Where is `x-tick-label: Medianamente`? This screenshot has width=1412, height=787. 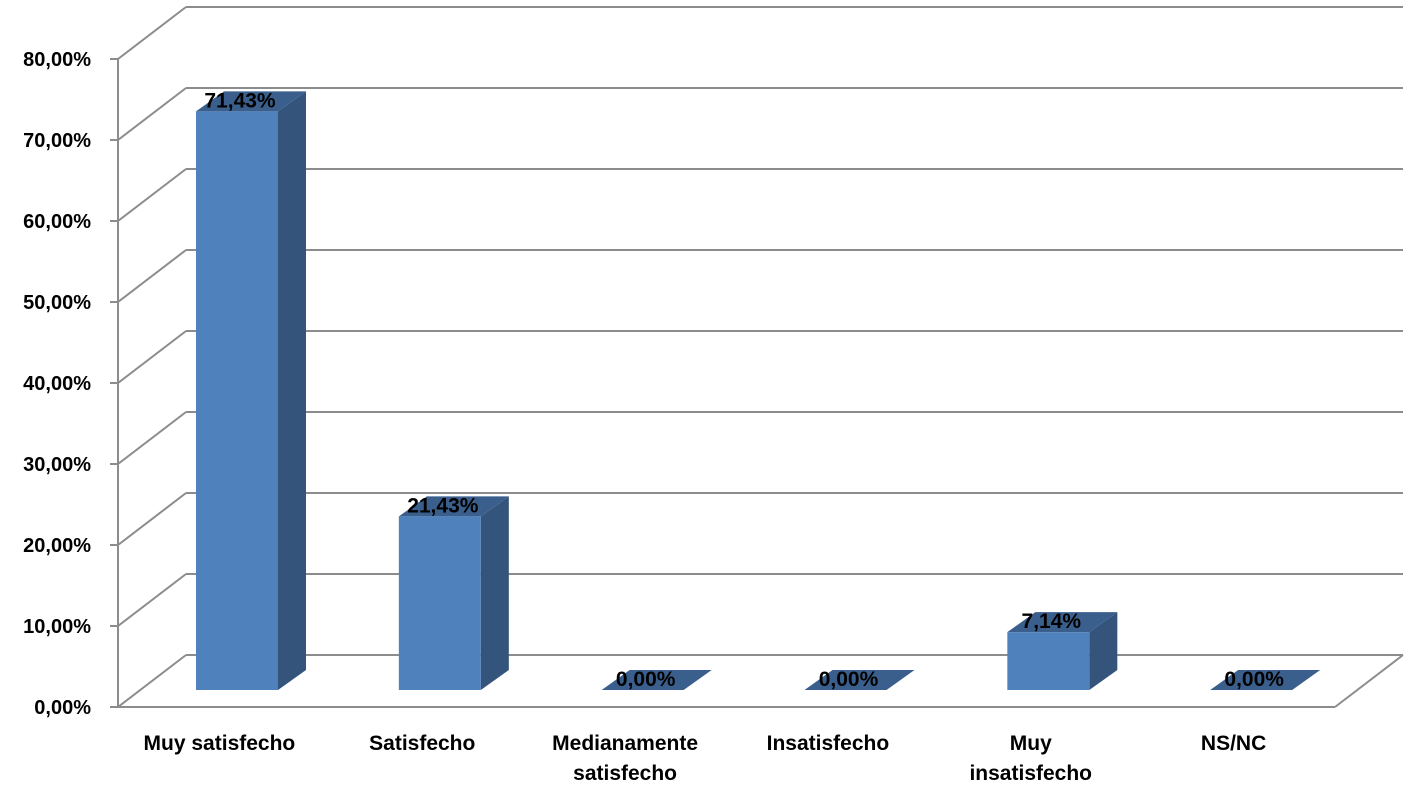
x-tick-label: Medianamente is located at coordinates (625, 743).